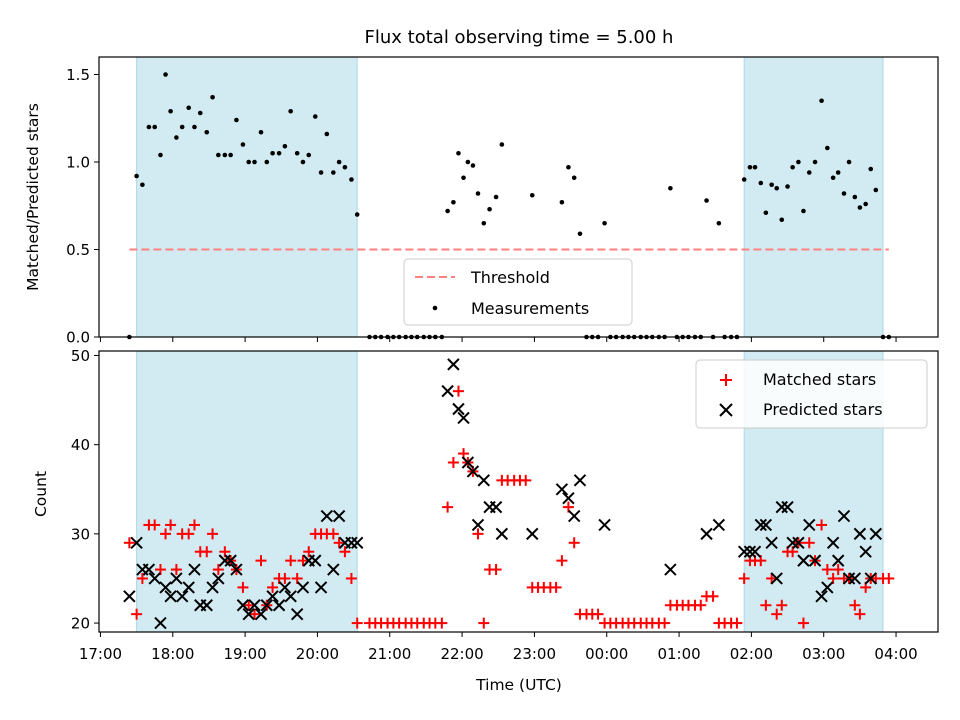 This screenshot has width=960, height=720. What do you see at coordinates (678, 654) in the screenshot?
I see `x-tick-label: 01:00` at bounding box center [678, 654].